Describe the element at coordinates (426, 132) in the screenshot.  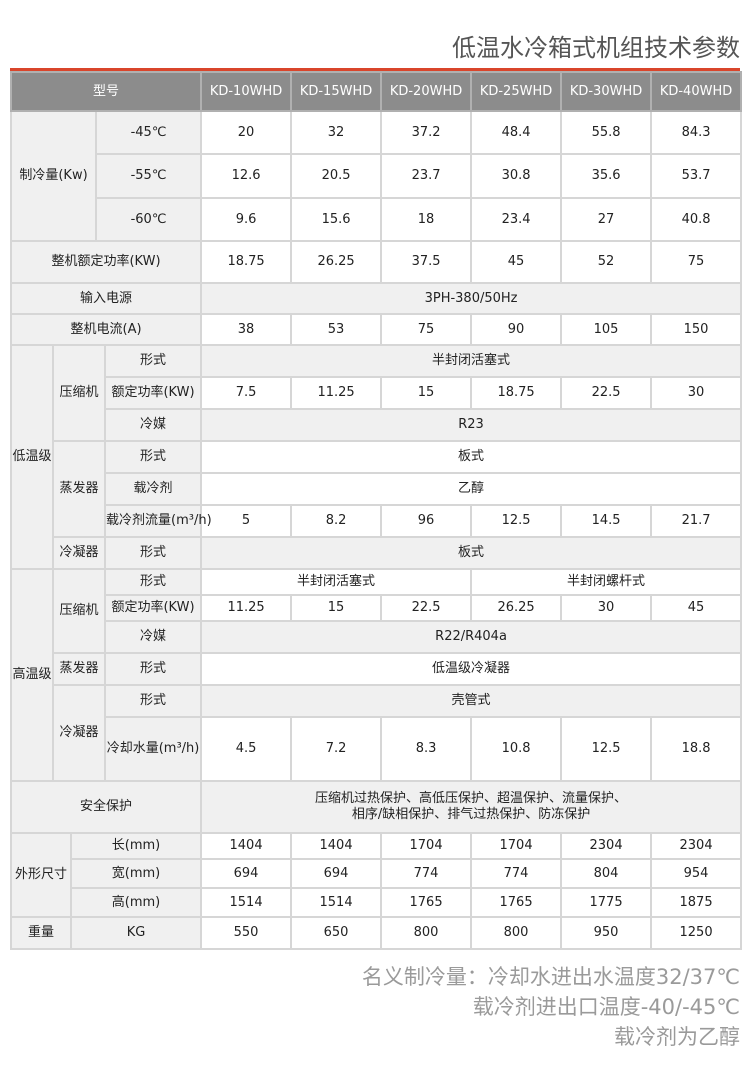
I see `value-cell: 37.2` at that location.